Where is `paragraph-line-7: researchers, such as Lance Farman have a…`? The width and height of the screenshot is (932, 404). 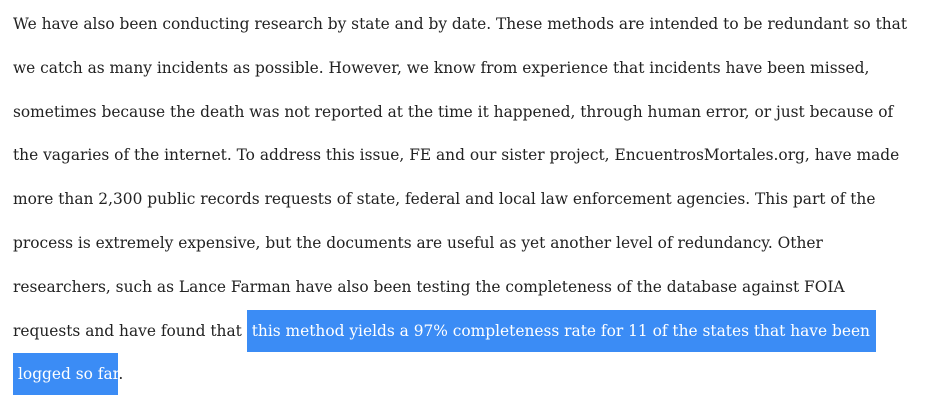
paragraph-line-7: researchers, such as Lance Farman have a… is located at coordinates (429, 286).